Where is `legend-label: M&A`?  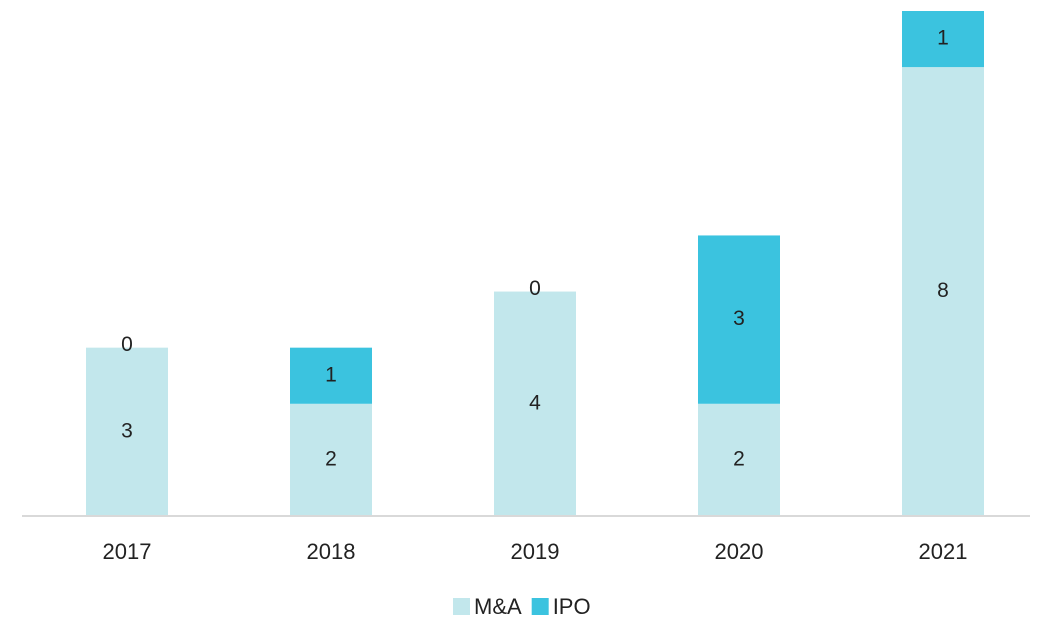
legend-label: M&A is located at coordinates (498, 606).